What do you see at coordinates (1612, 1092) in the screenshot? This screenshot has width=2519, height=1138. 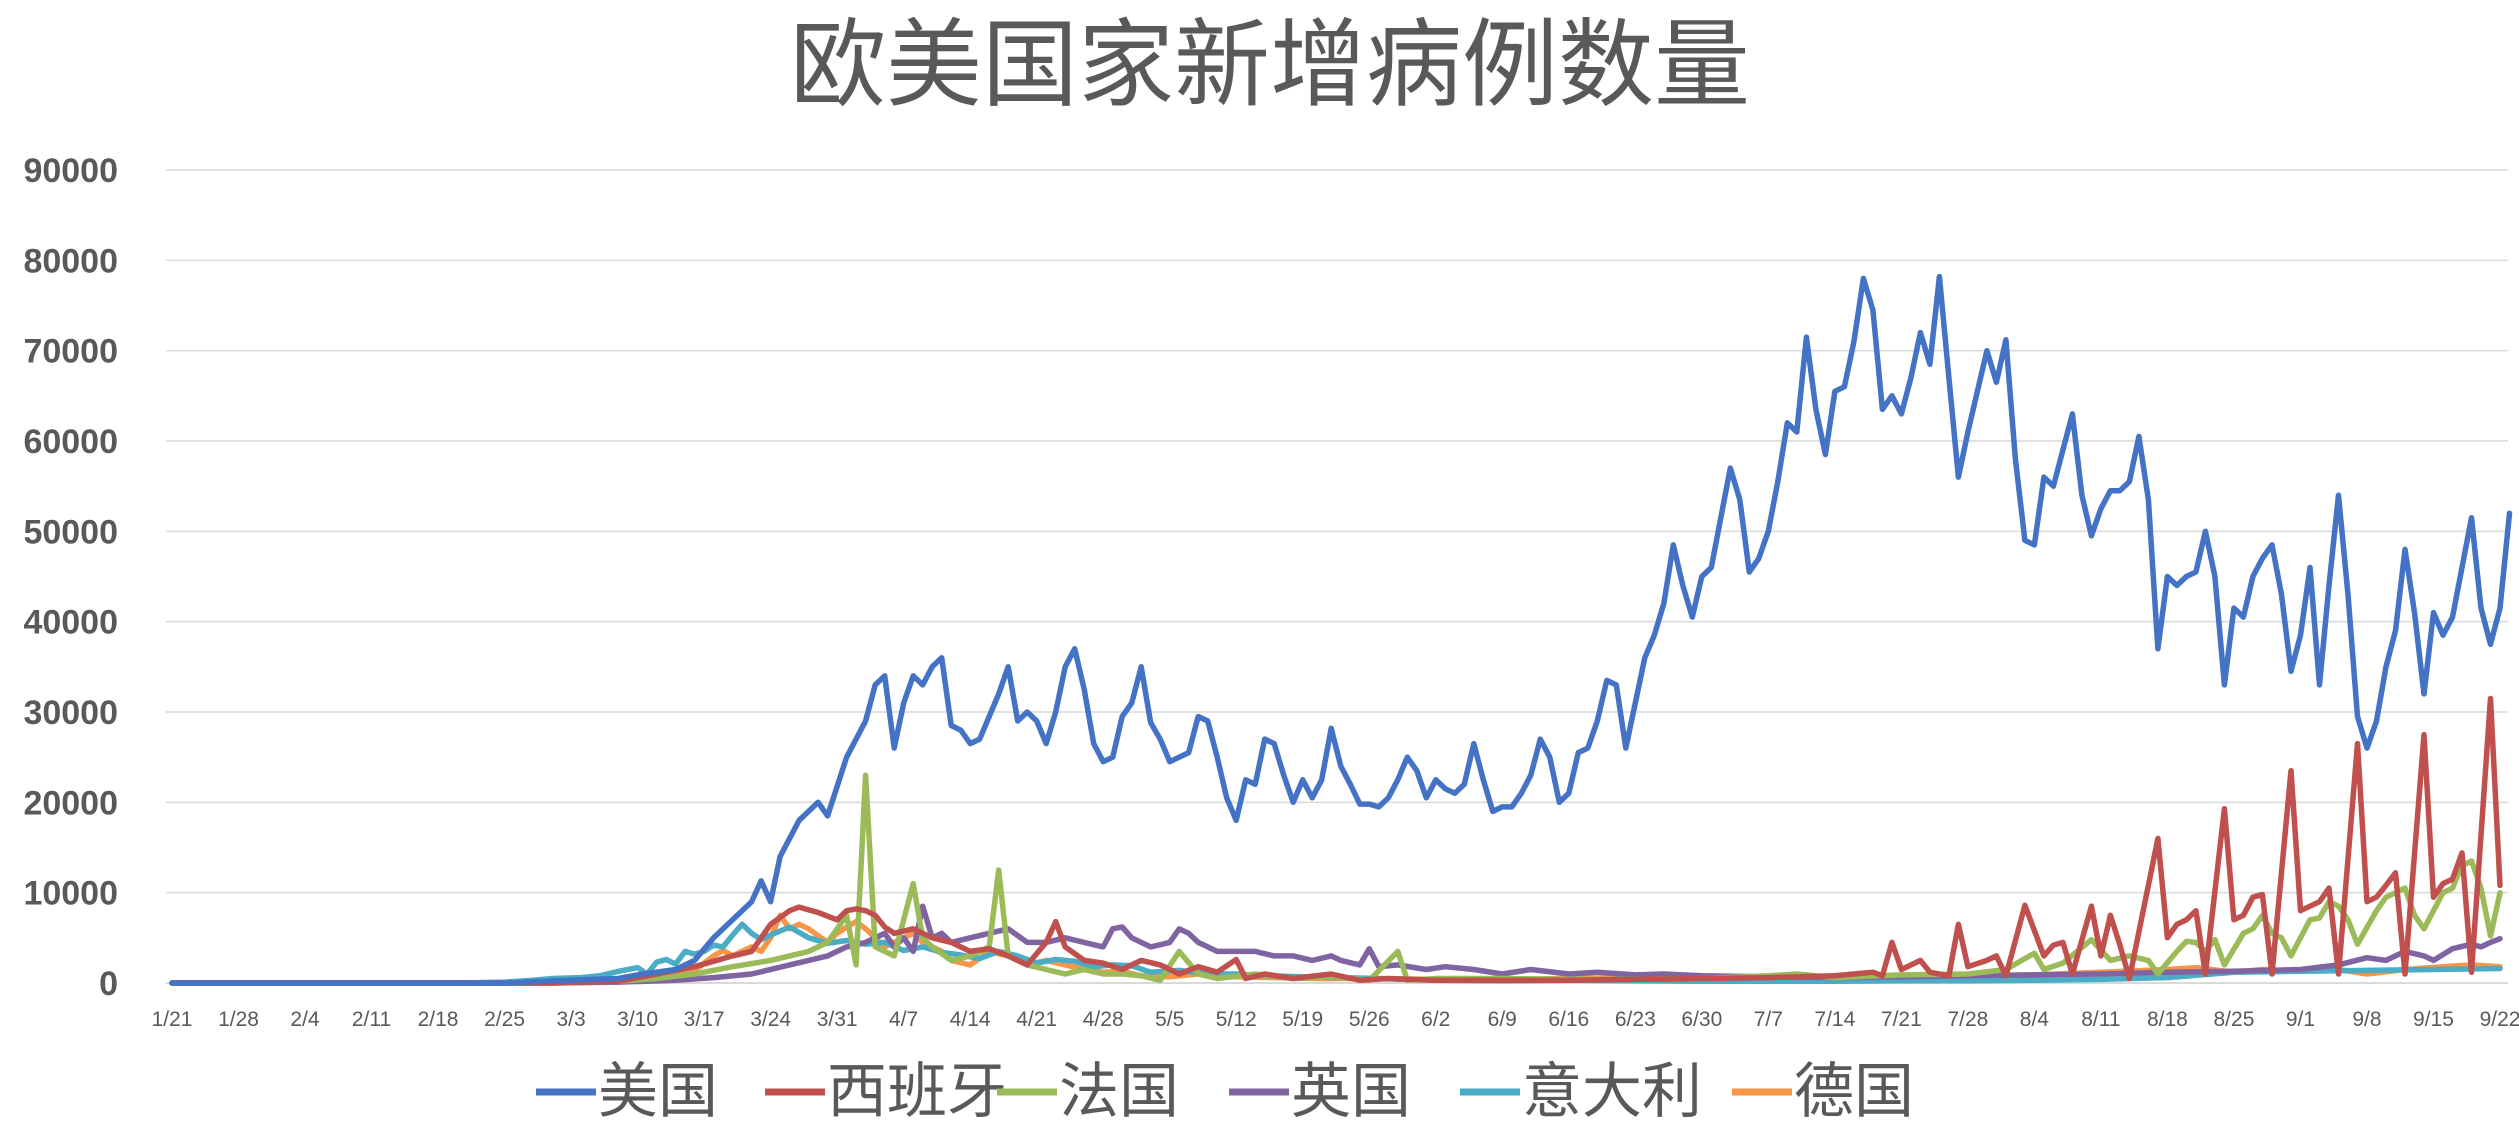 I see `legend-label: 意大利` at bounding box center [1612, 1092].